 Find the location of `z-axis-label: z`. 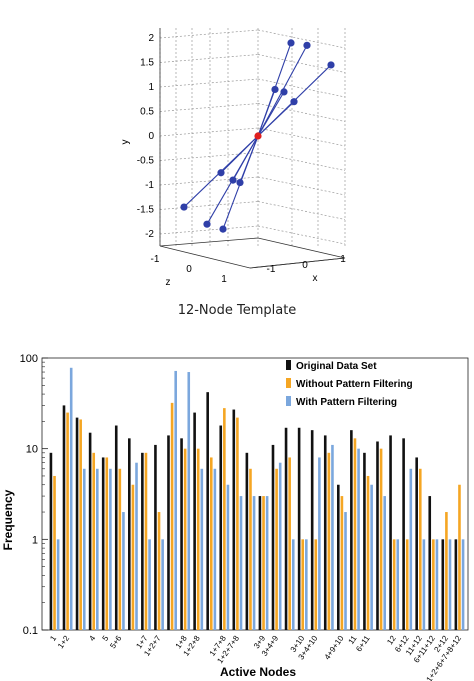

z-axis-label: z is located at coordinates (168, 282).